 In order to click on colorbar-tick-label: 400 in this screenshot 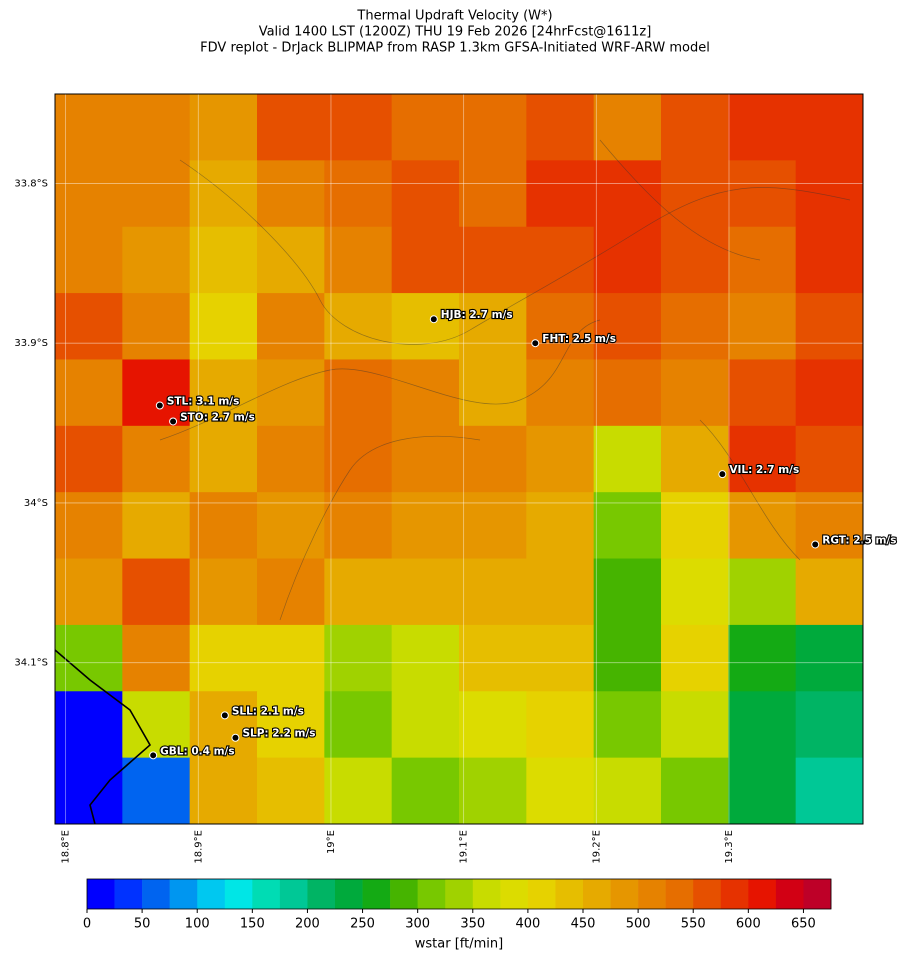, I will do `click(527, 924)`.